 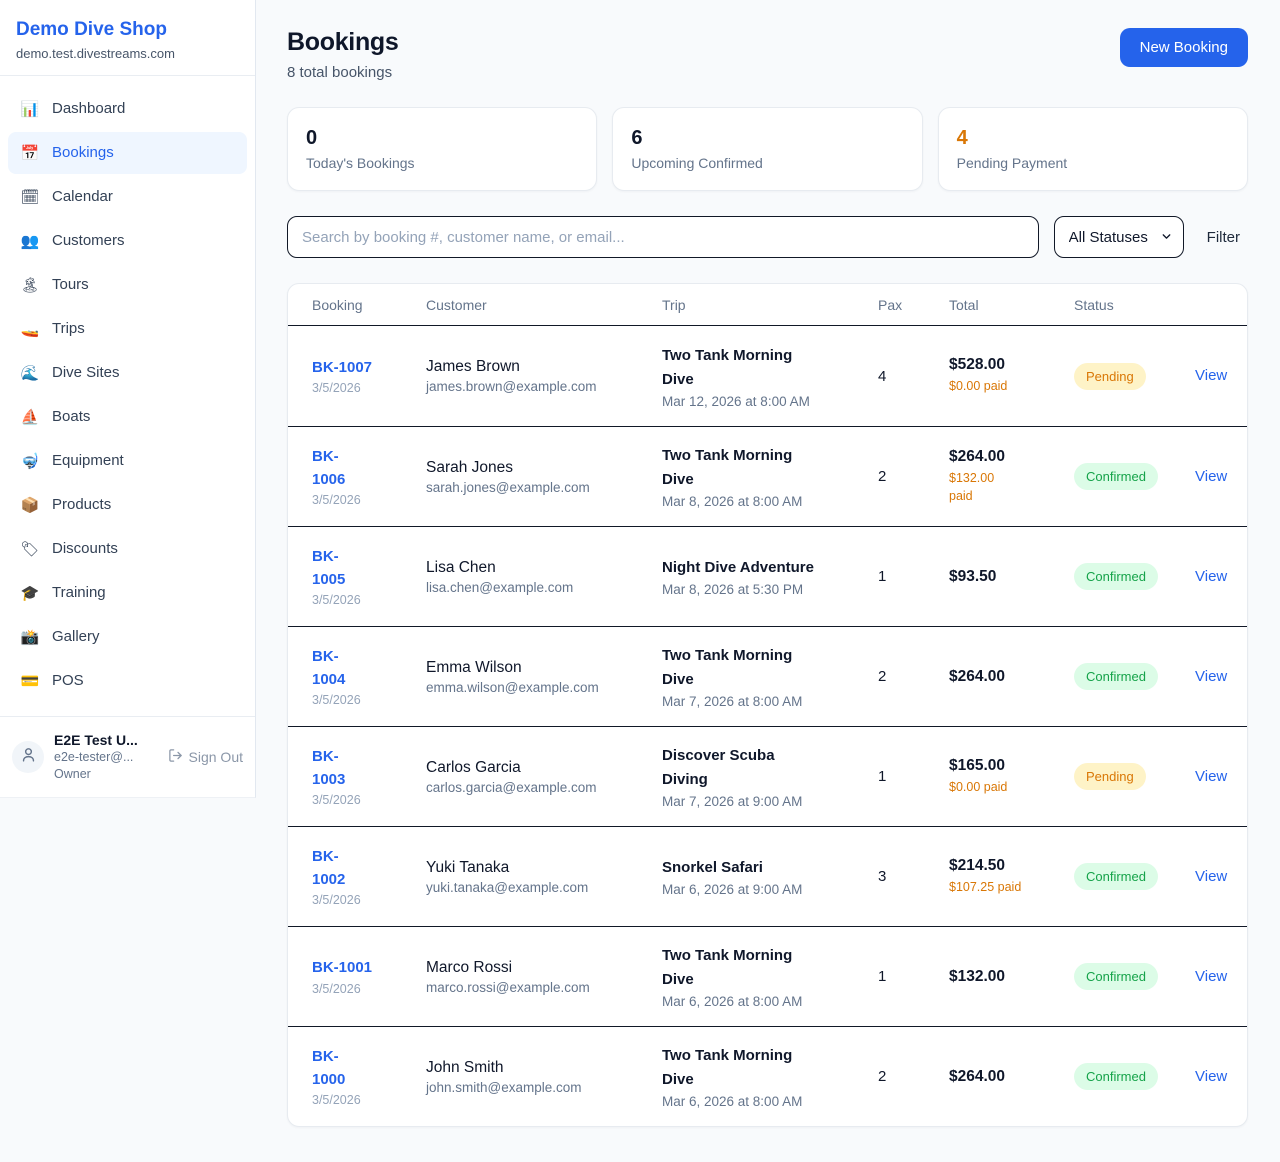 What do you see at coordinates (215, 756) in the screenshot?
I see `sign-out-label: Sign Out` at bounding box center [215, 756].